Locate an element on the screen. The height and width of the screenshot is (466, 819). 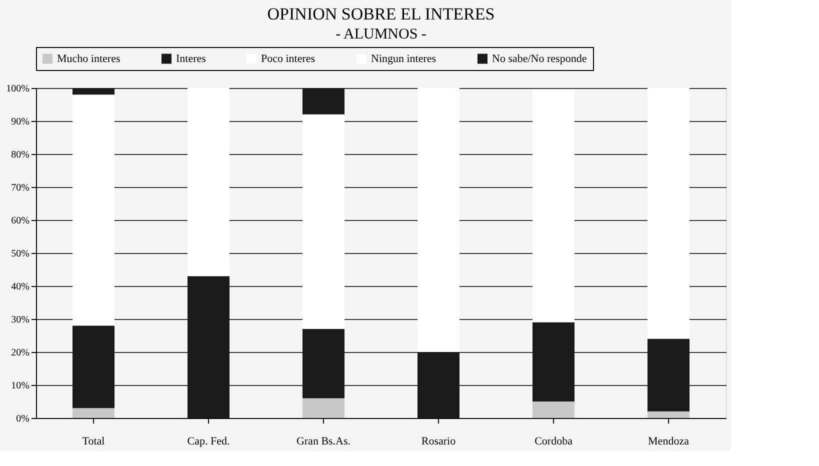
y-tick-label: 100% is located at coordinates (18, 89).